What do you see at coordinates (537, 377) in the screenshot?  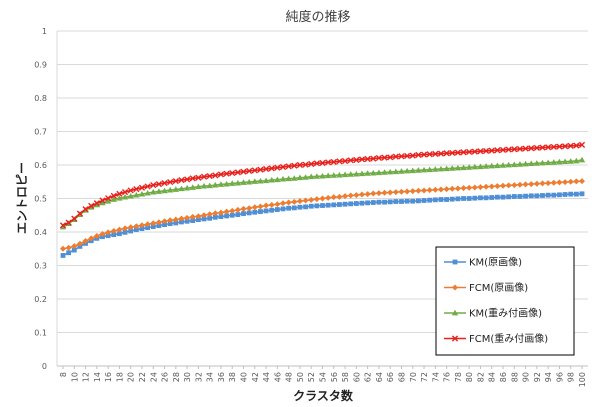 I see `x-tick-label: 92` at bounding box center [537, 377].